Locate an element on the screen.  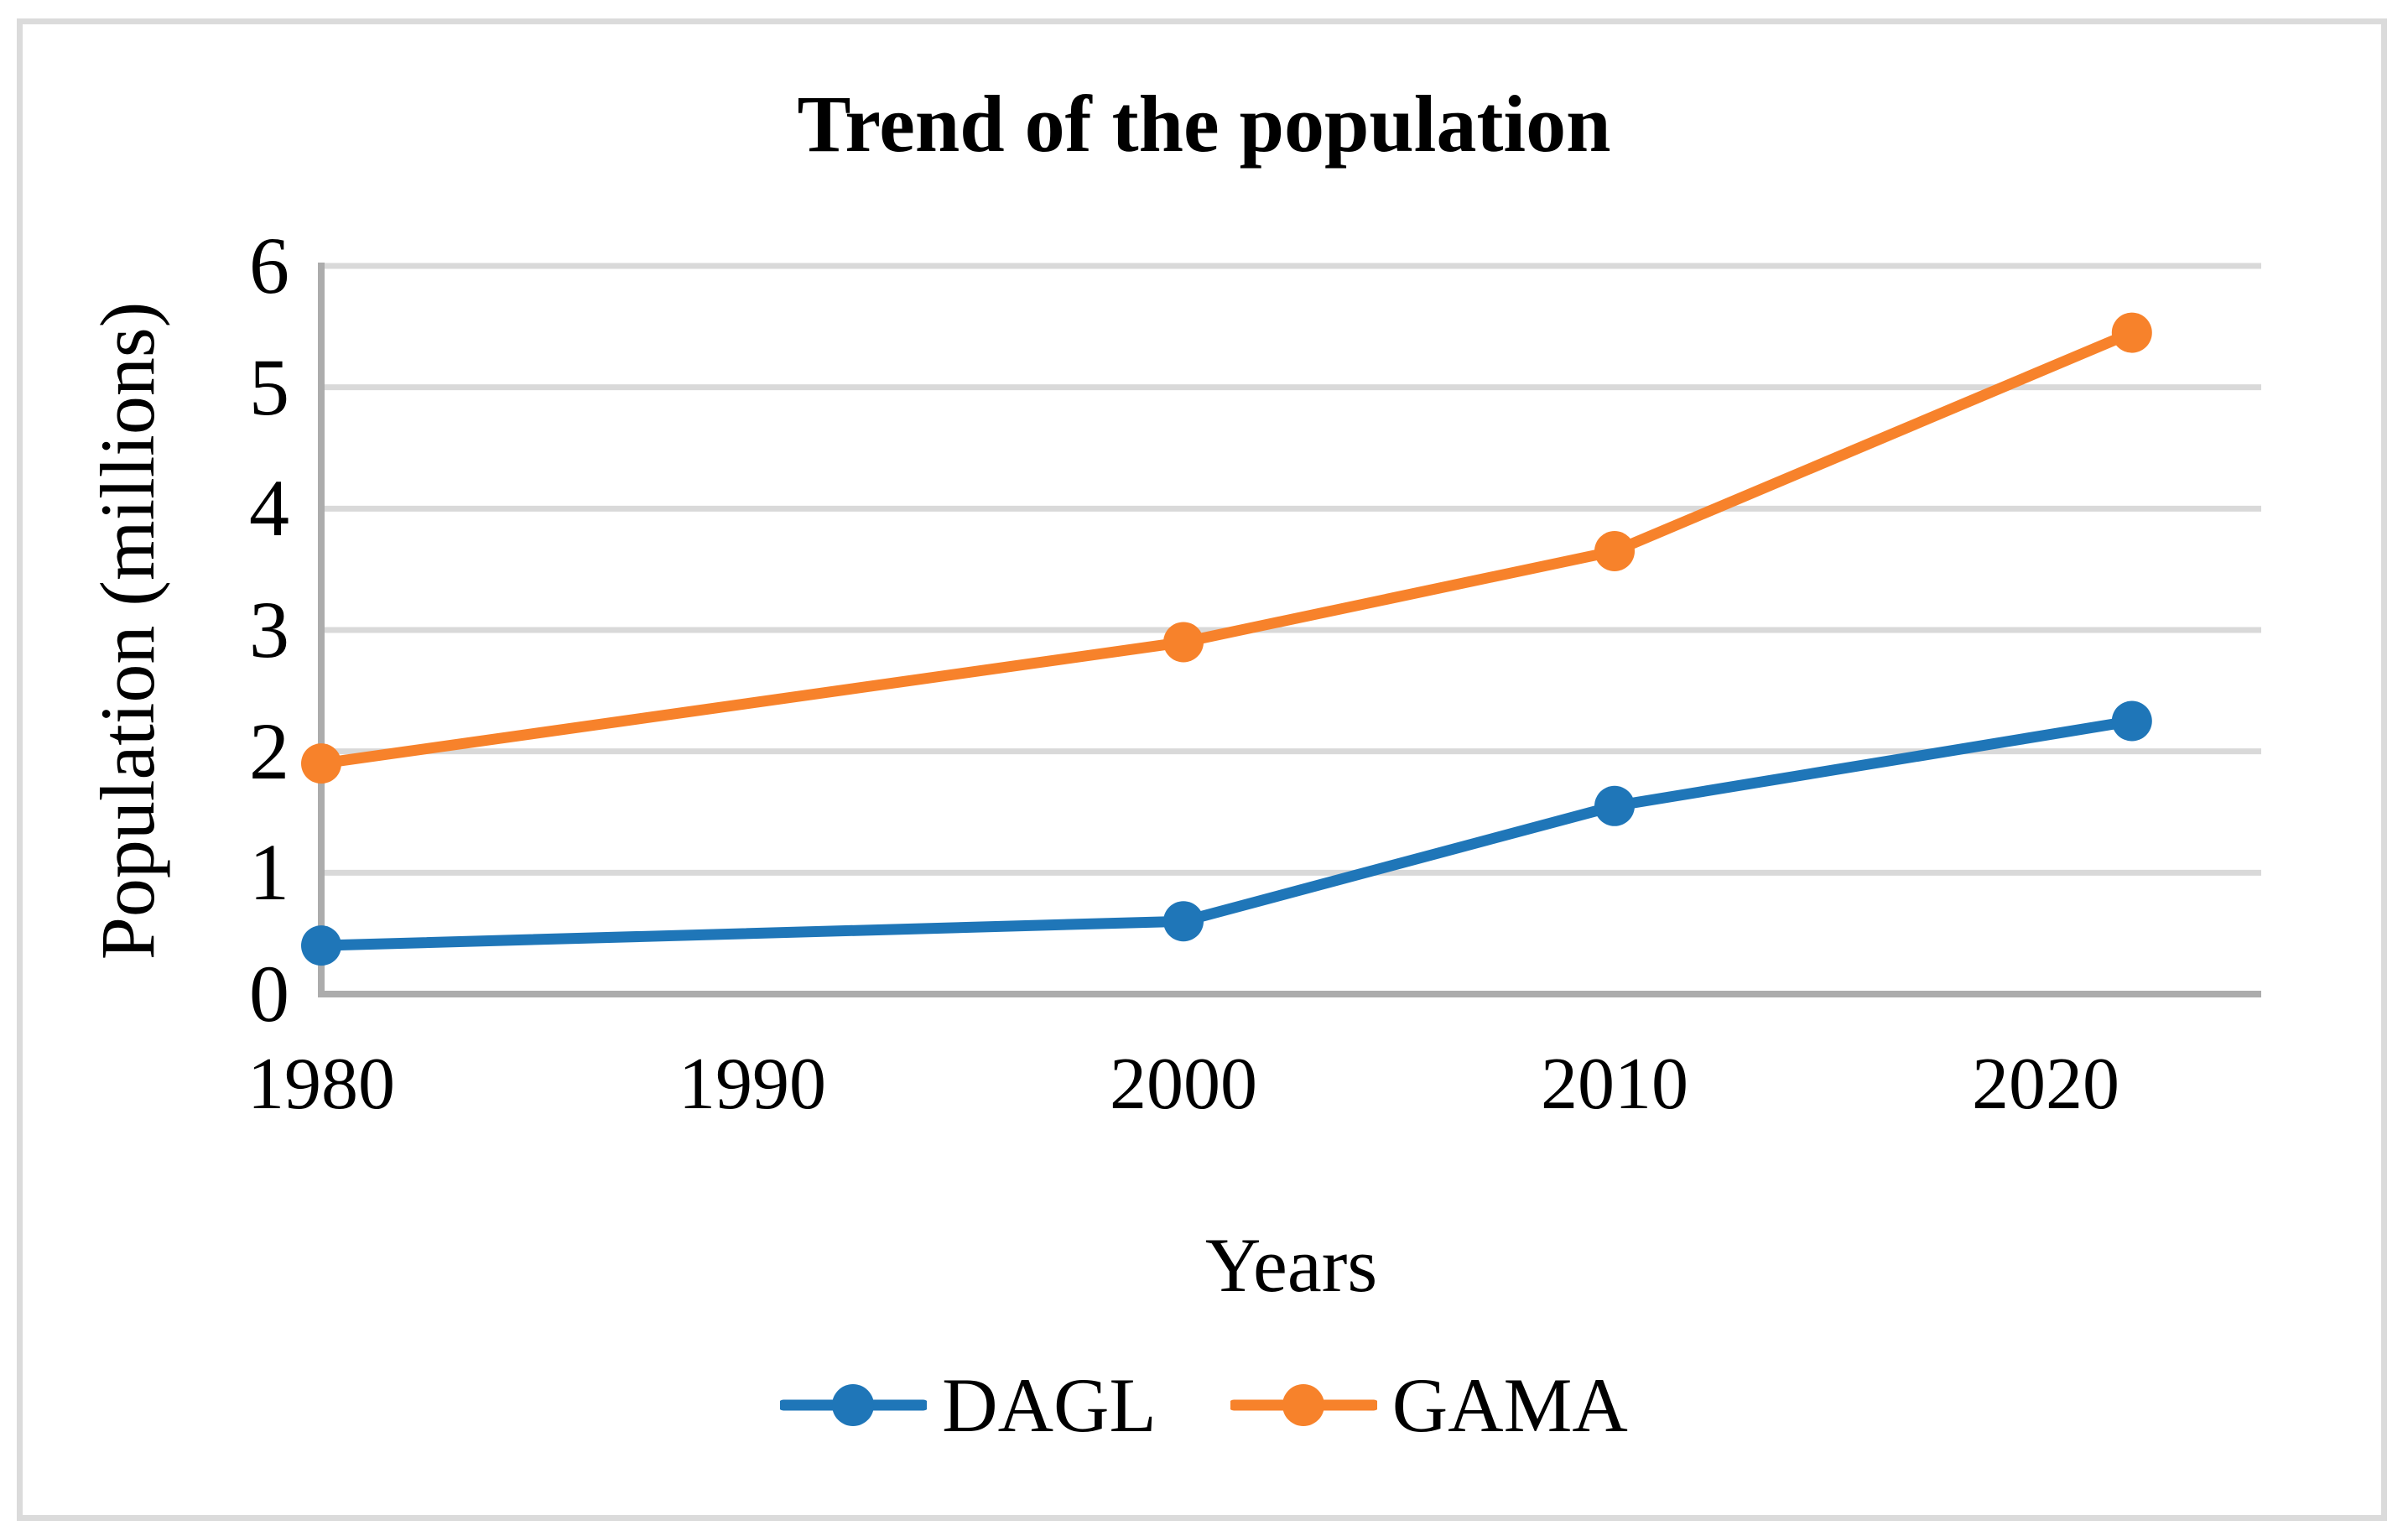
legend-label: GAMA is located at coordinates (1509, 1405).